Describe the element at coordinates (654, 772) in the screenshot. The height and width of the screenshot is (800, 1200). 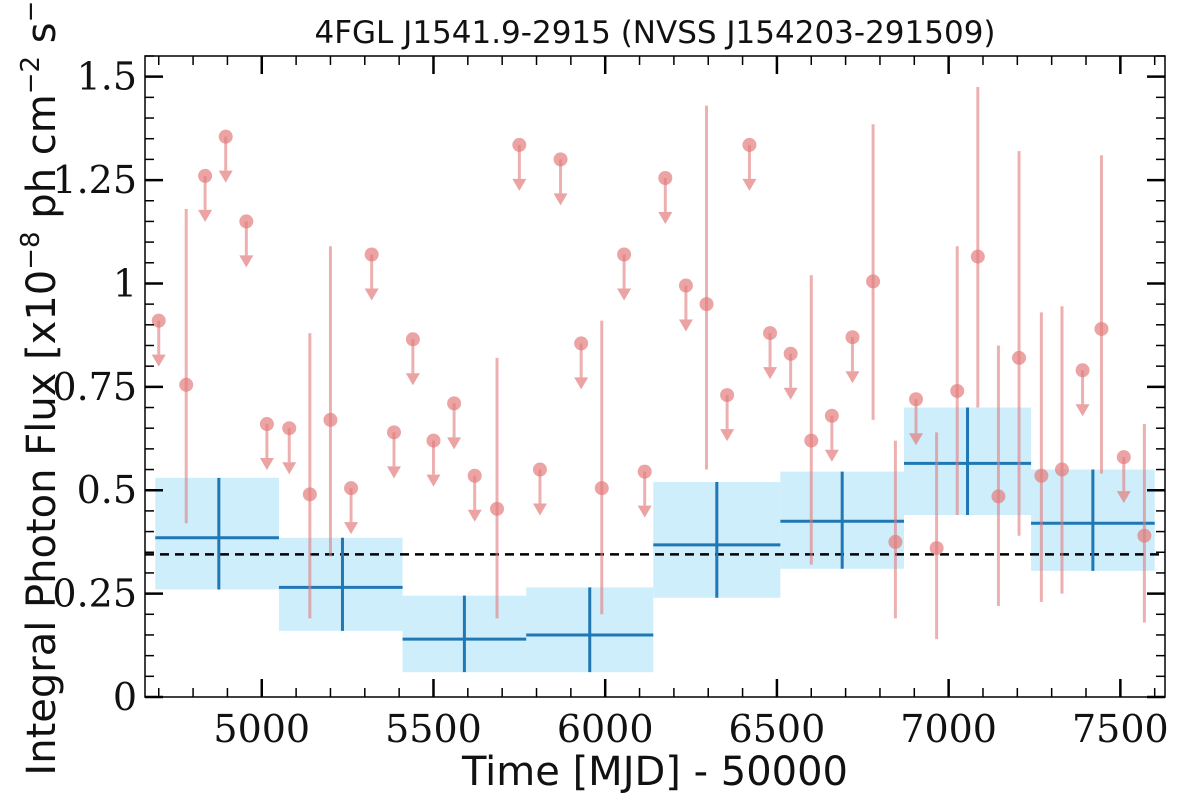
I see `x-axis-title: Time [MJD] - 50000` at that location.